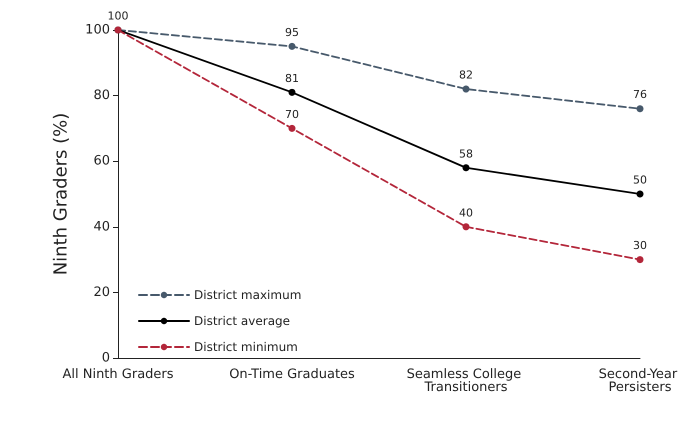 This screenshot has width=693, height=426. What do you see at coordinates (118, 374) in the screenshot?
I see `x-tick-label: All Ninth Graders` at bounding box center [118, 374].